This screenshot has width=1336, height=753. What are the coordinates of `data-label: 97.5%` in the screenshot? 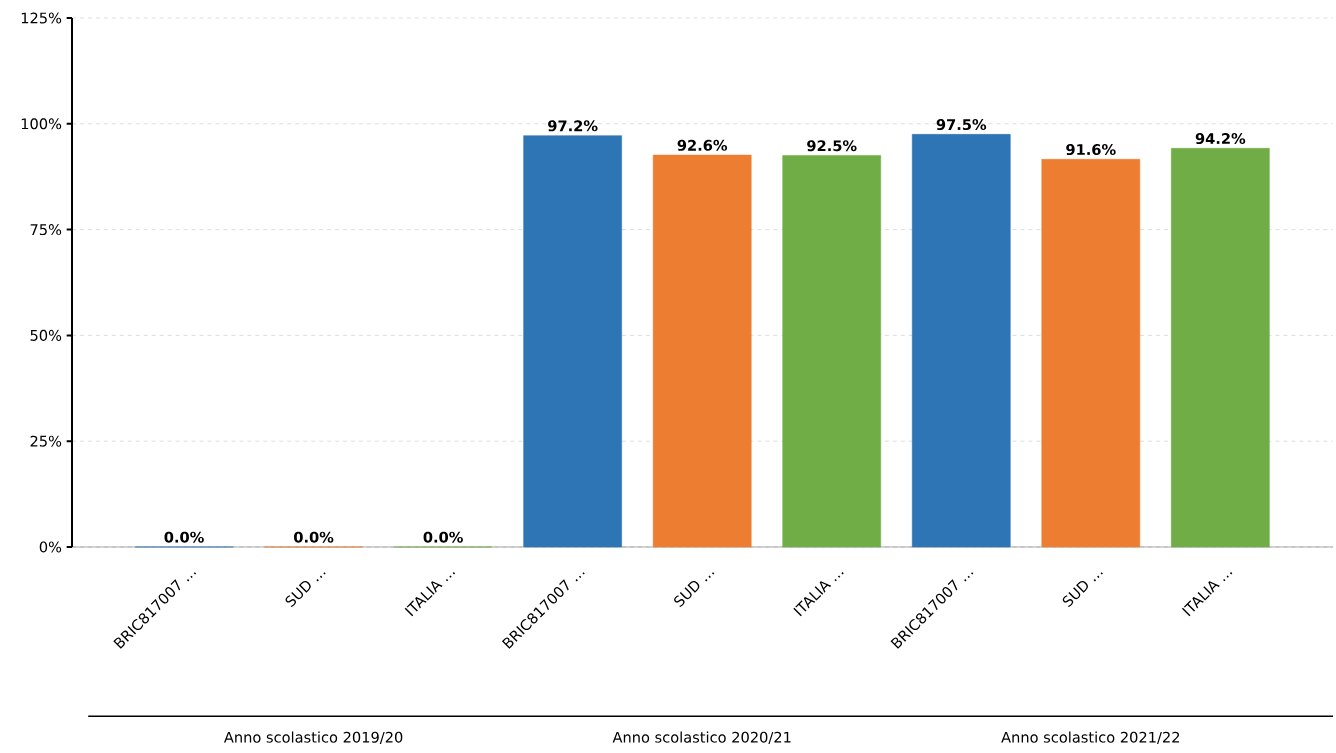 It's located at (961, 125).